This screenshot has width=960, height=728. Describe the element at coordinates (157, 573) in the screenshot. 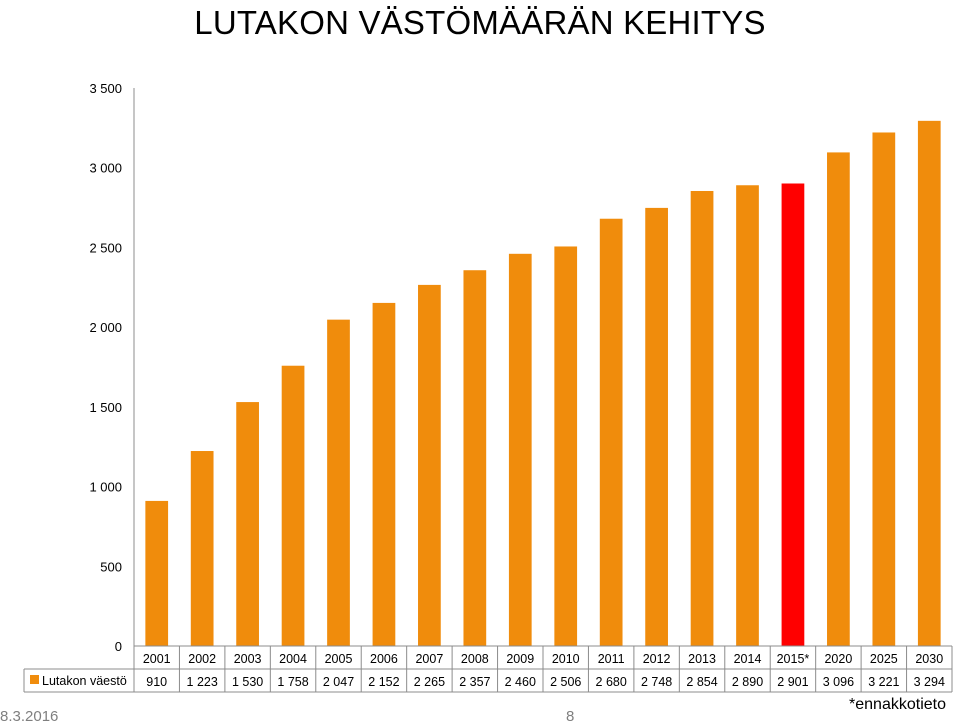

I see `bar-2001` at that location.